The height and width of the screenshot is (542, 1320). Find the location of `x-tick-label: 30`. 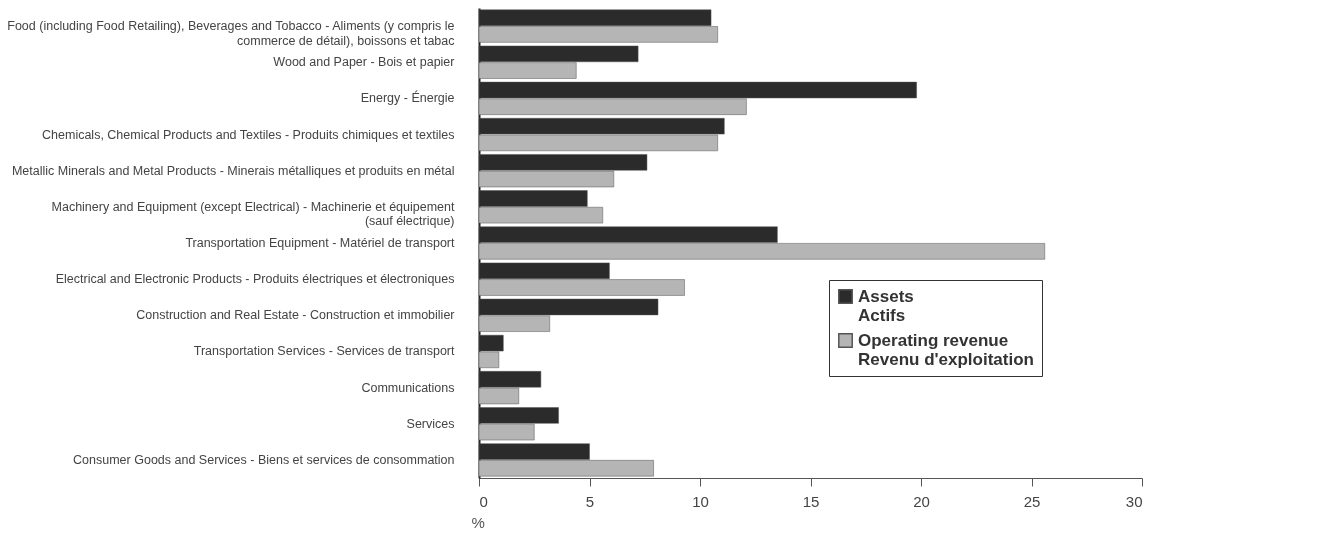

x-tick-label: 30 is located at coordinates (1134, 501).